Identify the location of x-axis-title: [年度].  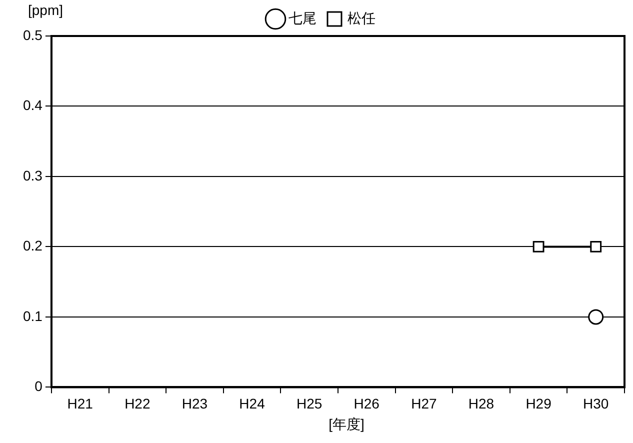
(347, 425).